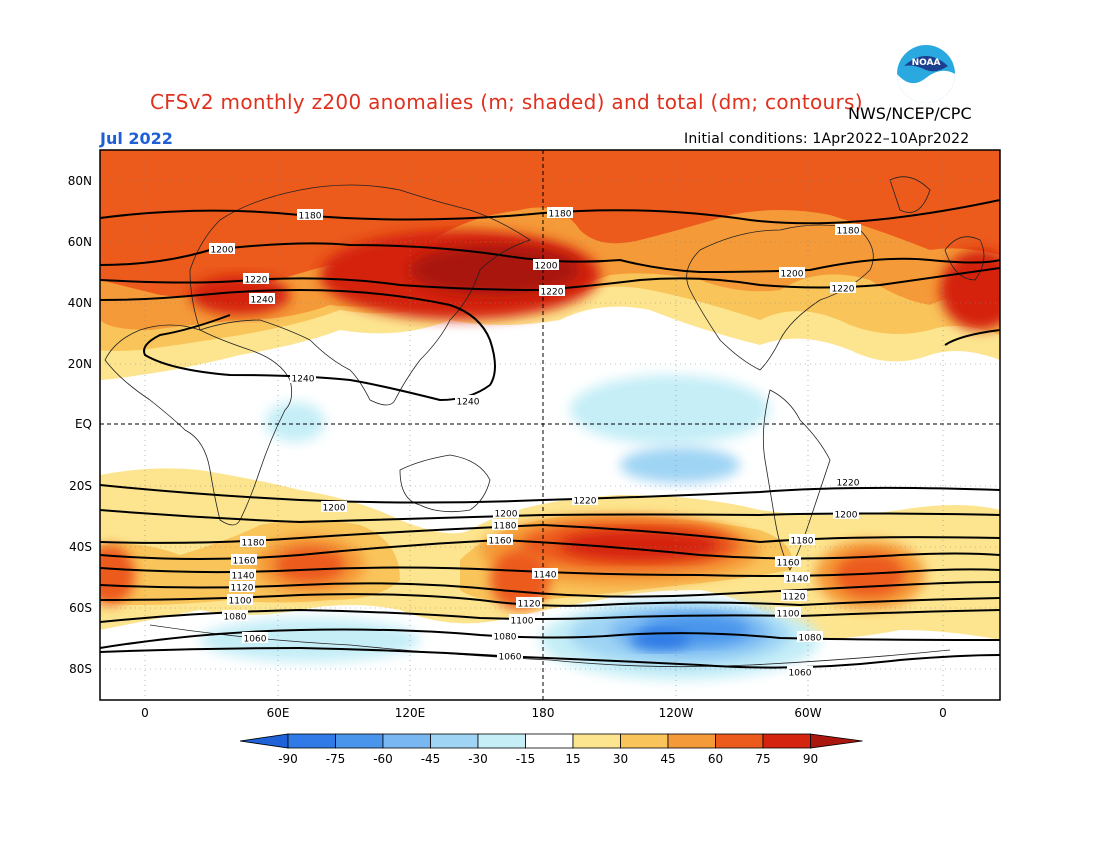 The image size is (1100, 850). What do you see at coordinates (431, 759) in the screenshot?
I see `colorbar-tick-label: -45` at bounding box center [431, 759].